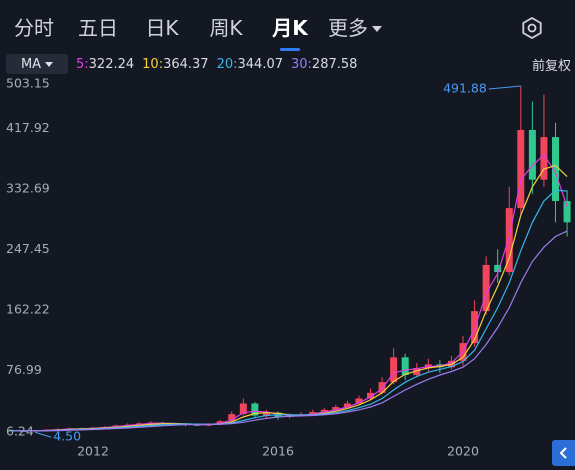 The image size is (575, 470). Describe the element at coordinates (212, 64) in the screenshot. I see `ma-legend: 5:322.24 10:364.37 20:344.07 30:287.58` at that location.